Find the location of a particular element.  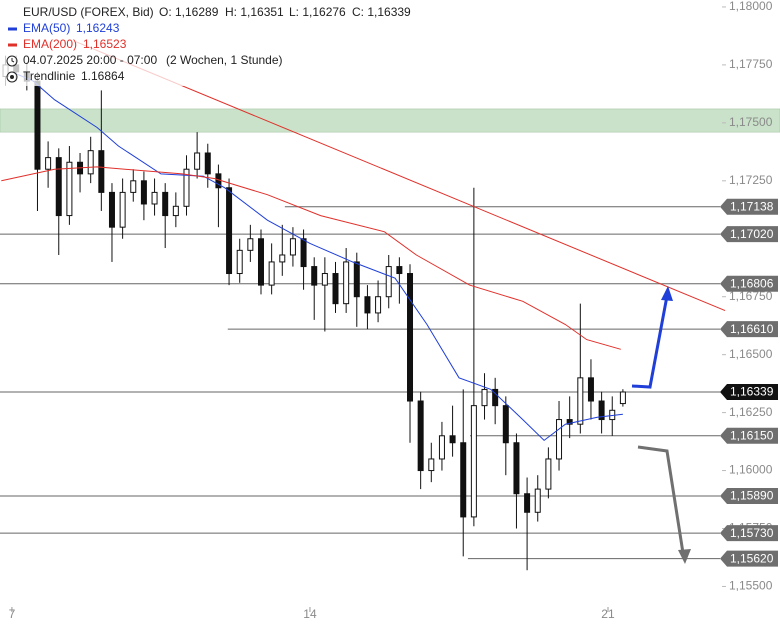

y-tick-label: 1,16250 is located at coordinates (751, 412).